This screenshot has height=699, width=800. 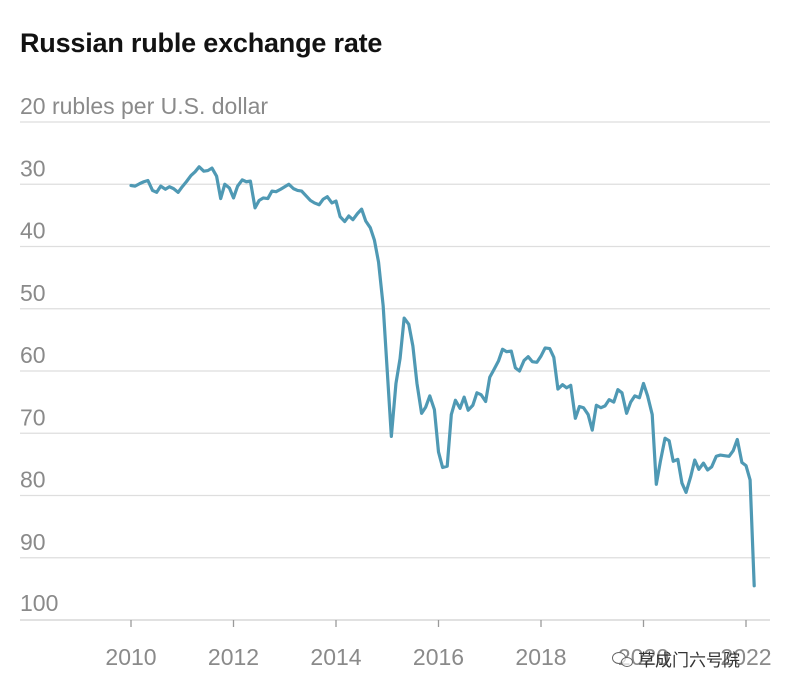 I want to click on y-tick-label-40: 40, so click(x=33, y=231).